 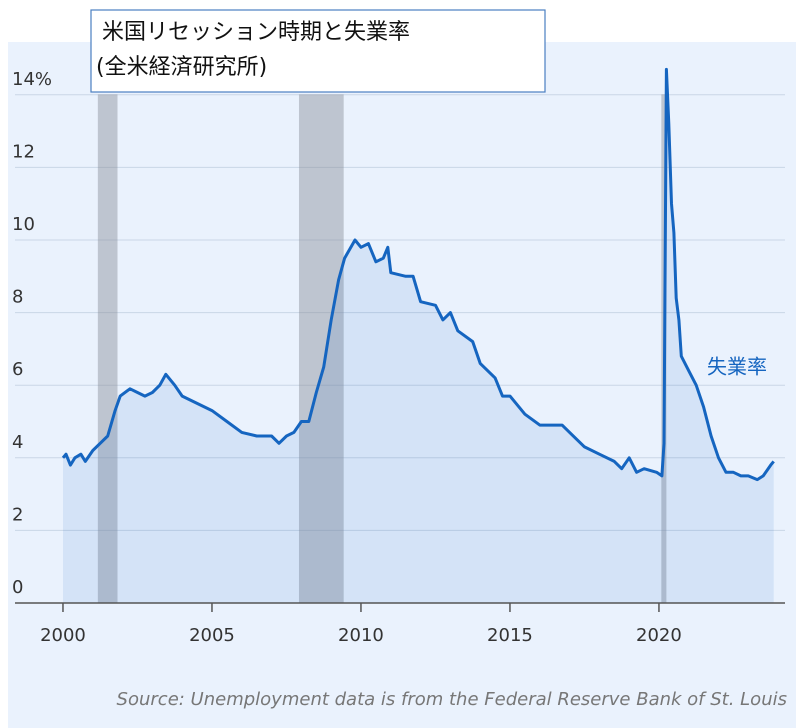 I want to click on y-tick-label: 12, so click(x=23, y=151).